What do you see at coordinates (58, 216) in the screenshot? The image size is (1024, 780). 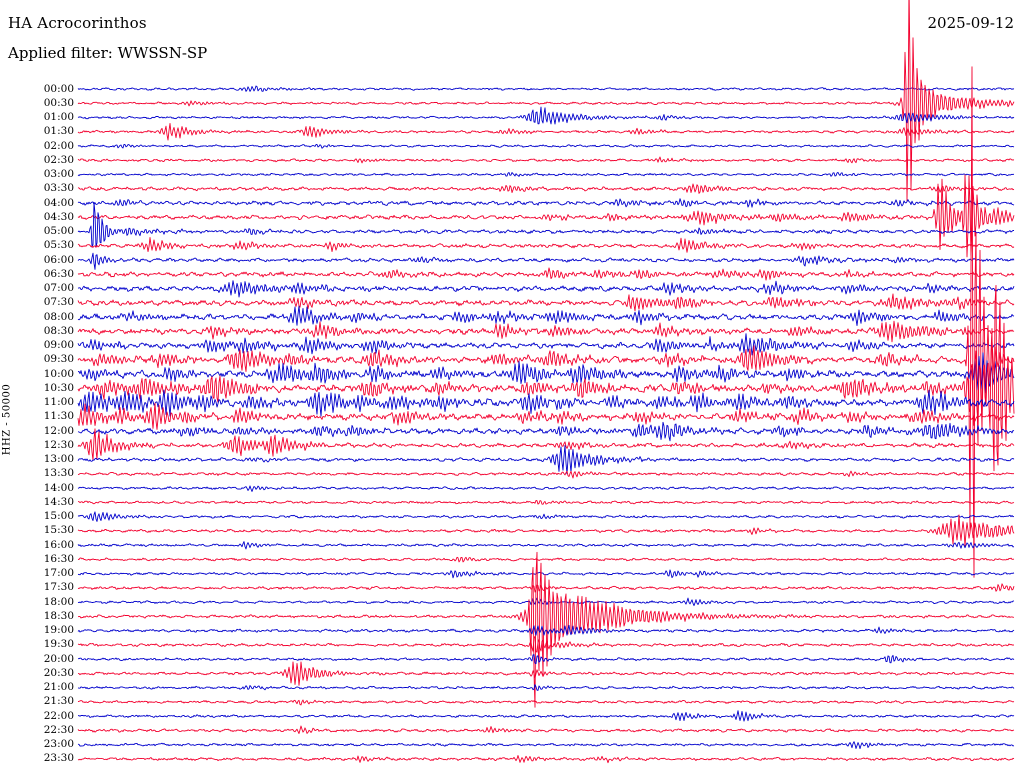 I see `time-label: 04:30` at bounding box center [58, 216].